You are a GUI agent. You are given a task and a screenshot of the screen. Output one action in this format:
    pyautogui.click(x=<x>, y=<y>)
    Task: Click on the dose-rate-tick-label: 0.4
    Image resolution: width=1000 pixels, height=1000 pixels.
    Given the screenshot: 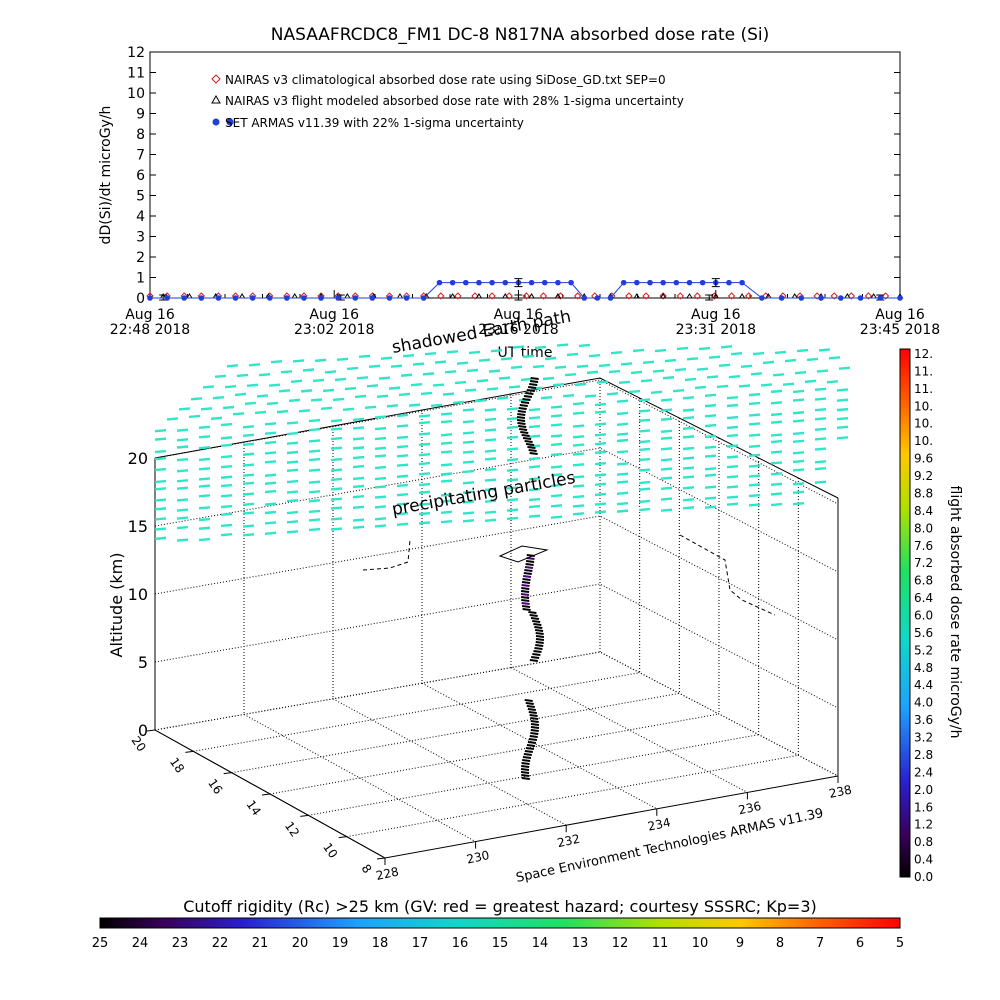 What is the action you would take?
    pyautogui.click(x=923, y=860)
    